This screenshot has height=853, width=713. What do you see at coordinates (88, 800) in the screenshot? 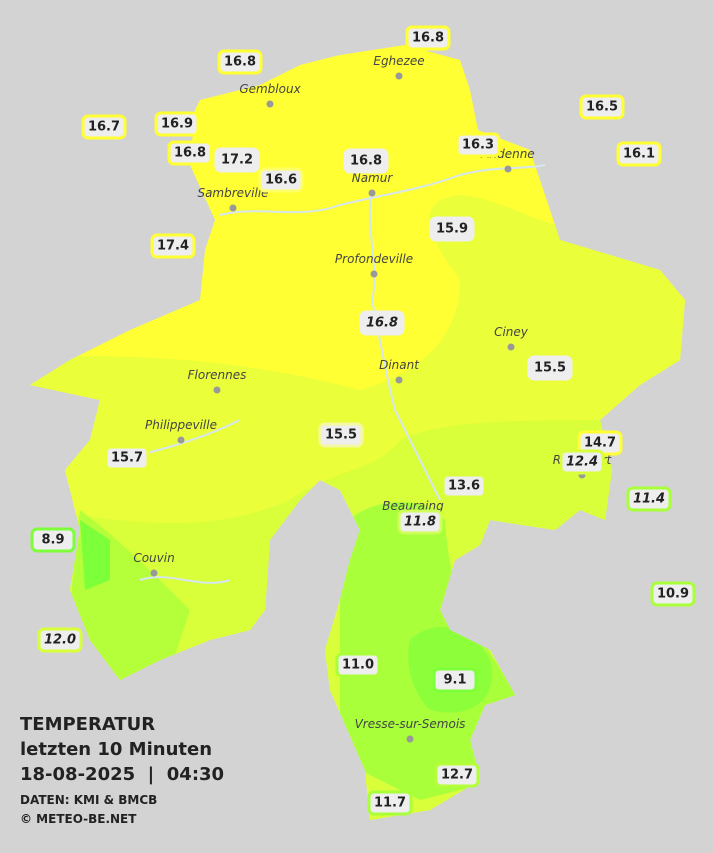
I see `legend-source: DATEN: KMI & BMCB` at bounding box center [88, 800].